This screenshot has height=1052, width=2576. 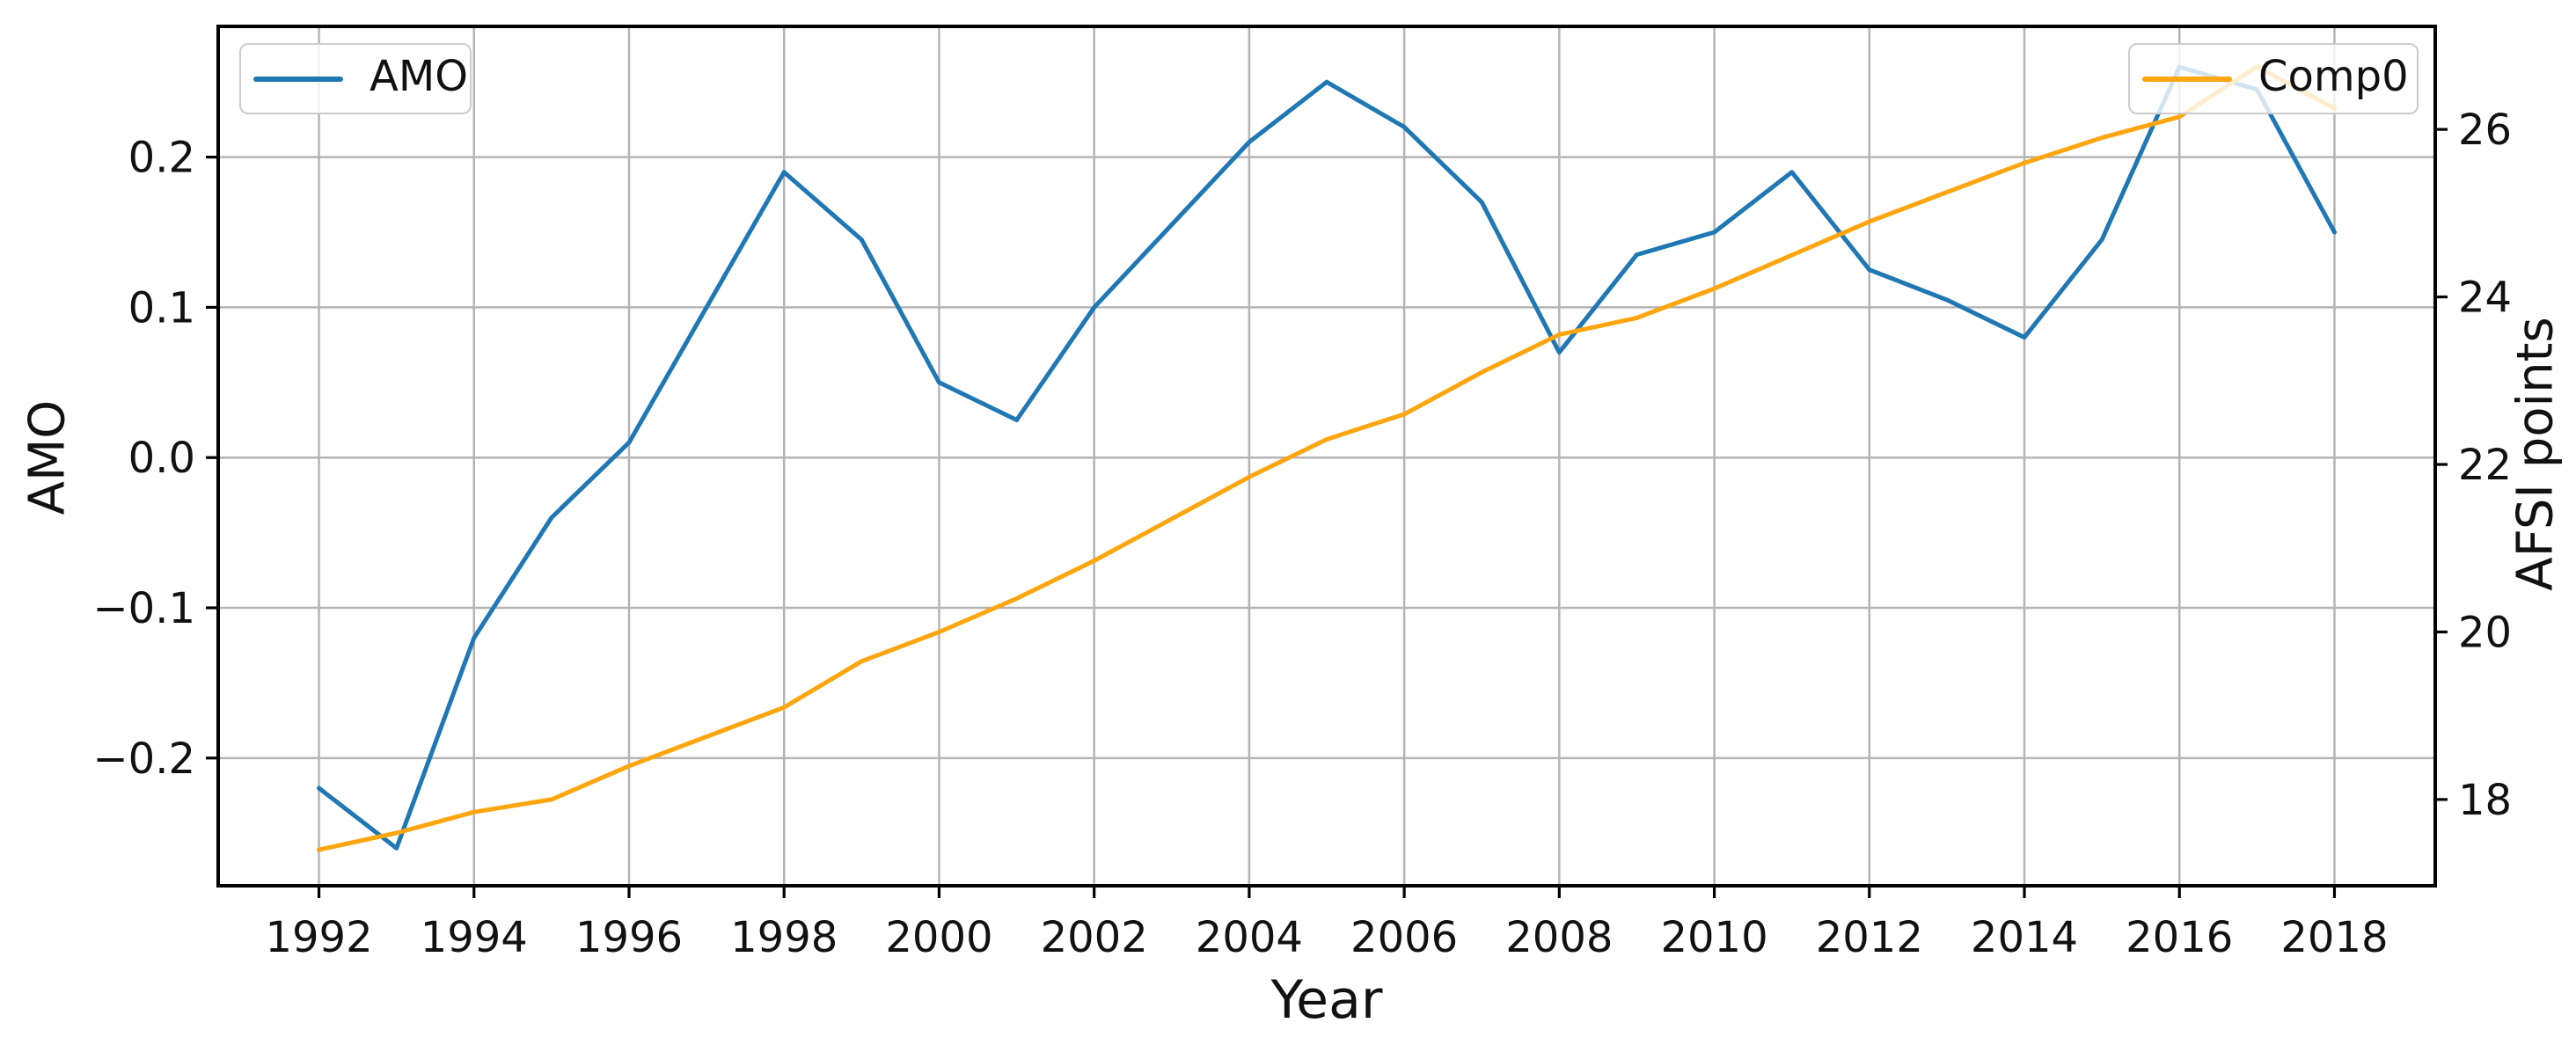 I want to click on legend-amo-line-sample, so click(x=298, y=79).